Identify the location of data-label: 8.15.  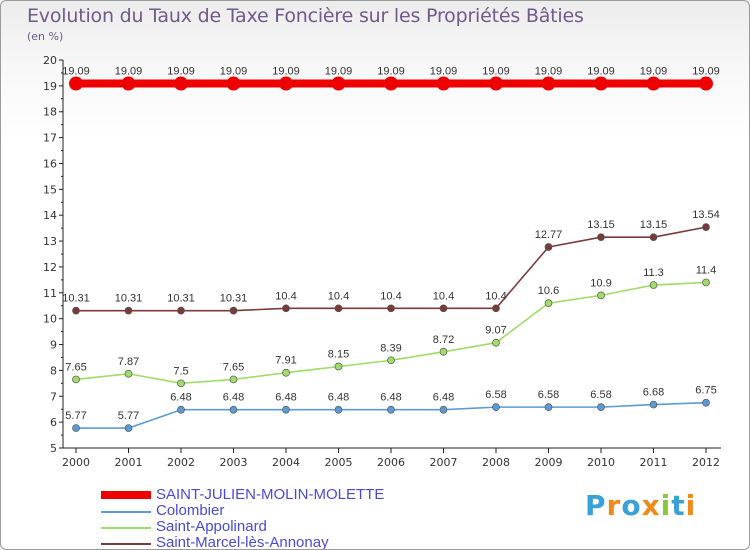
(338, 355).